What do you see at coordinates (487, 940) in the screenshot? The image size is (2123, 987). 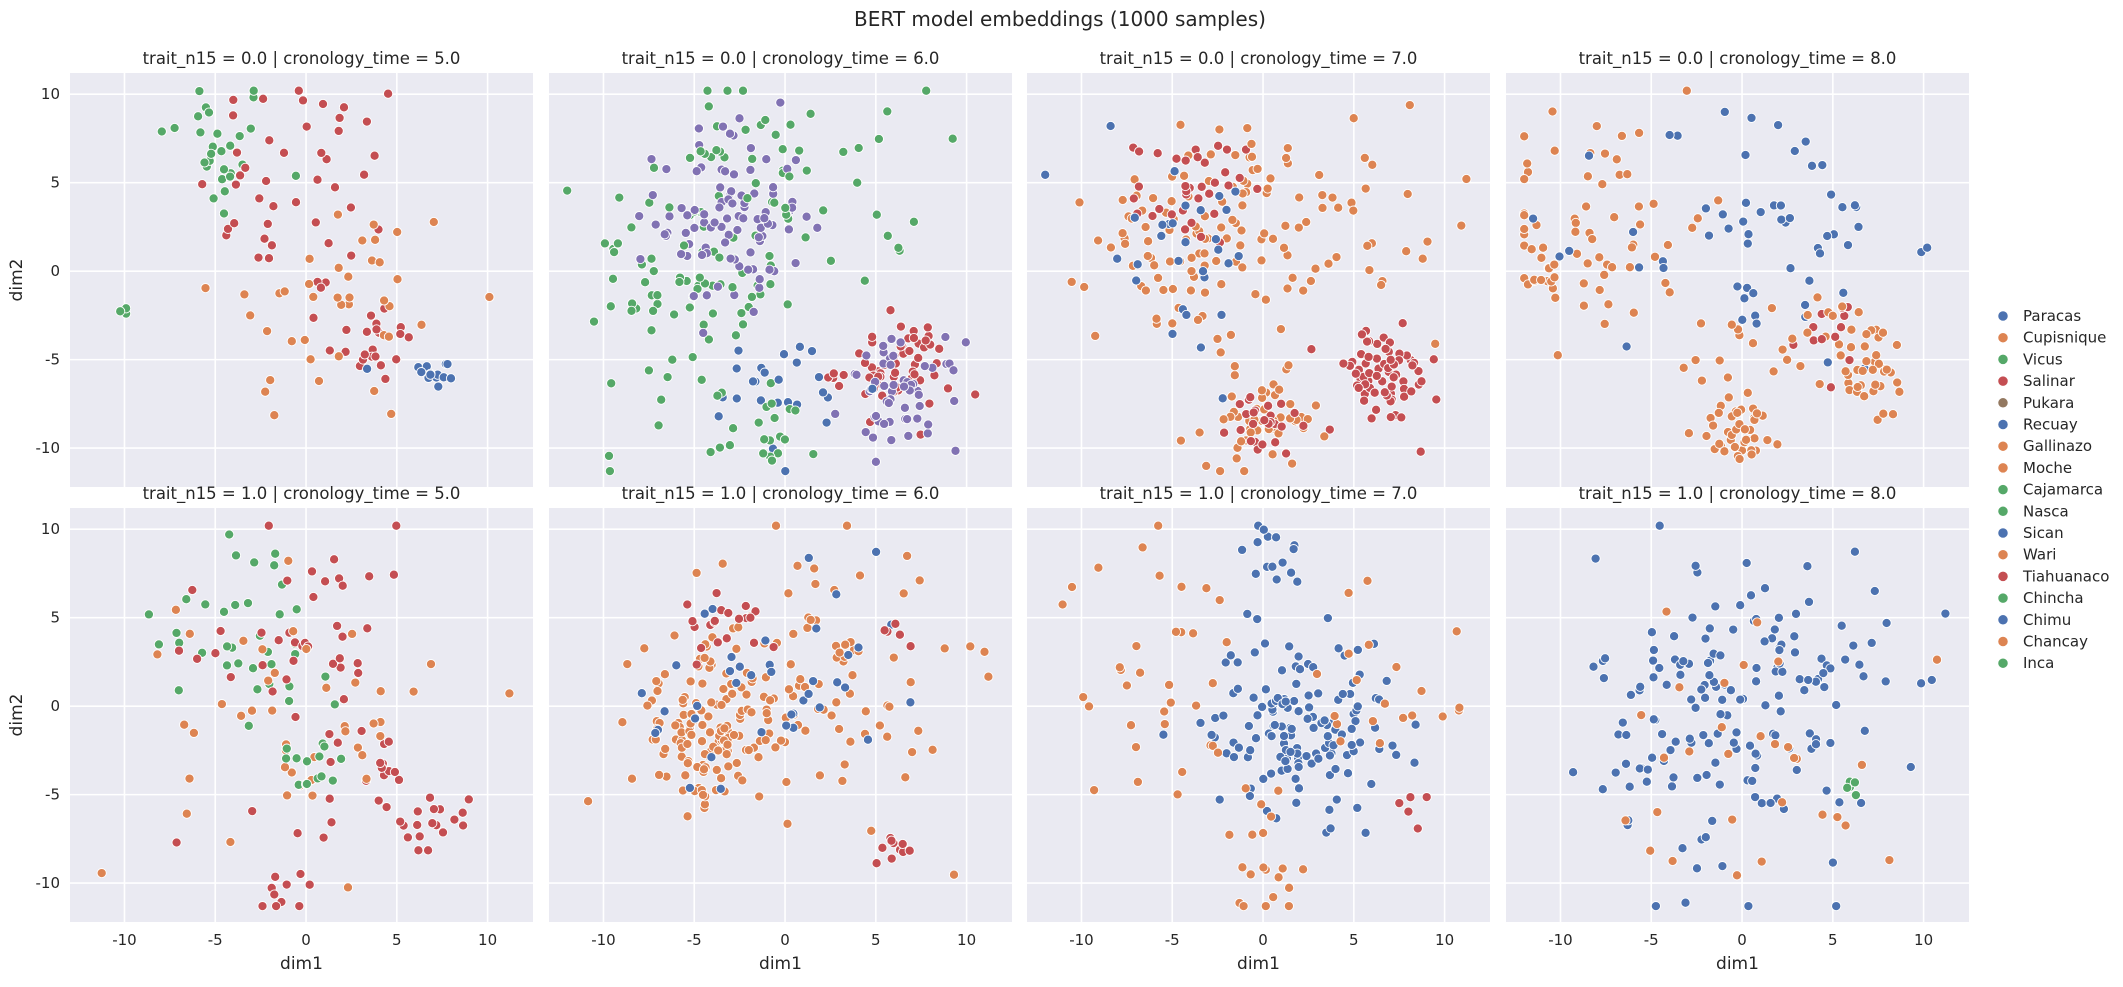 I see `x-tick-label: 10` at bounding box center [487, 940].